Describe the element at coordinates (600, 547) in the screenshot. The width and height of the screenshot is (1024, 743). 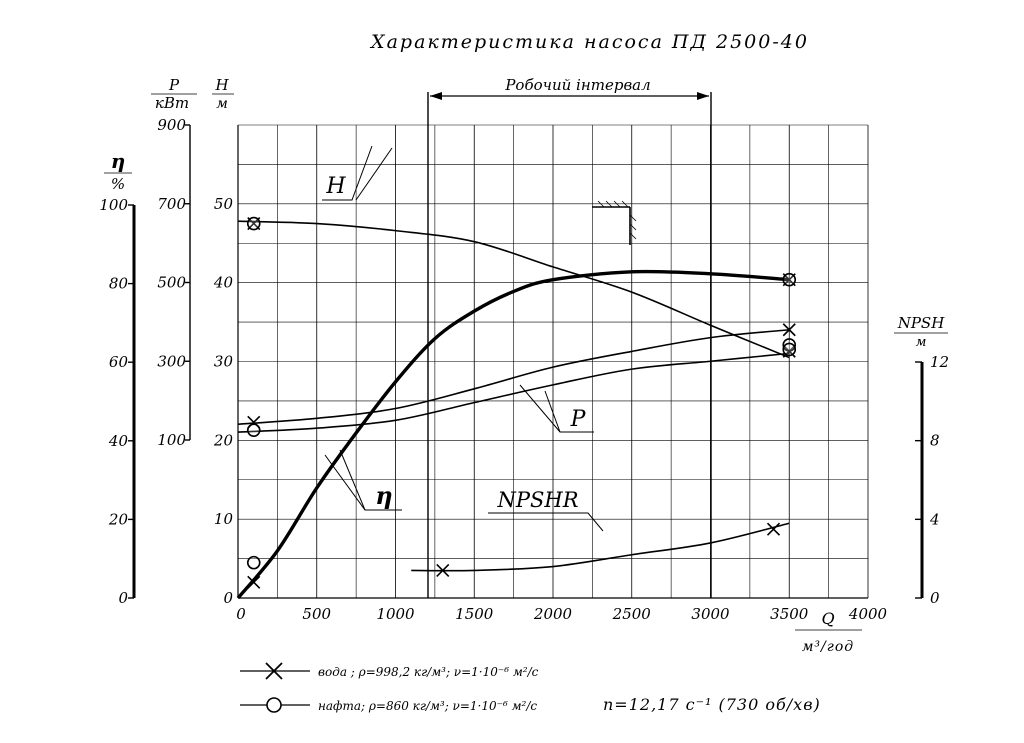
I see `series-NPSHR-line` at that location.